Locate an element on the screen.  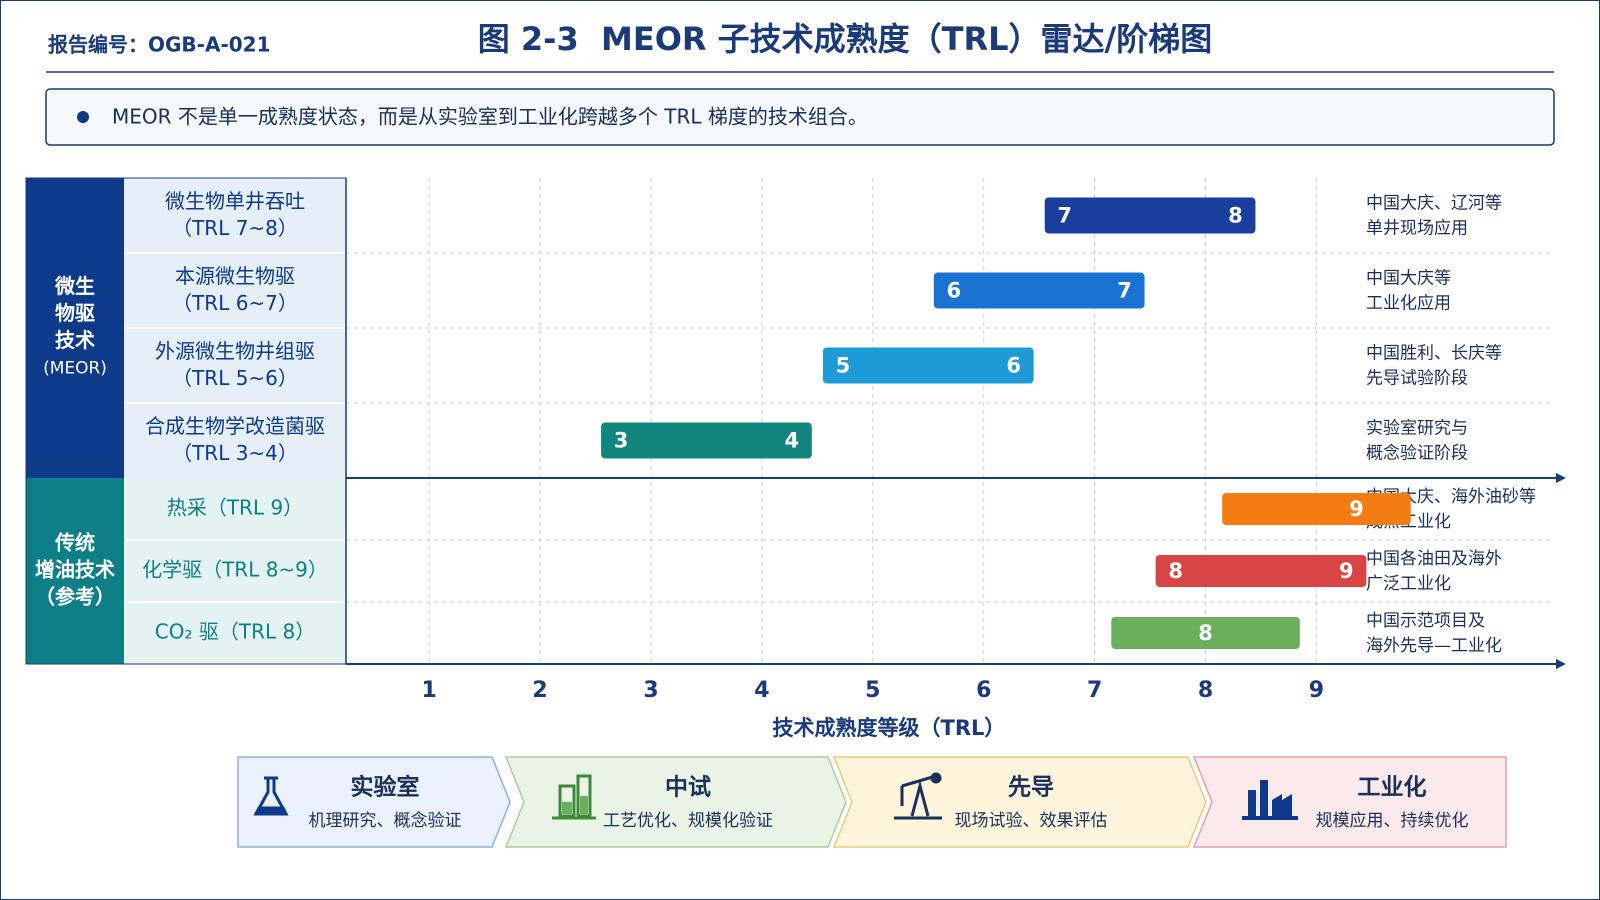
row-sublabel: （TRL 5~6） is located at coordinates (235, 378).